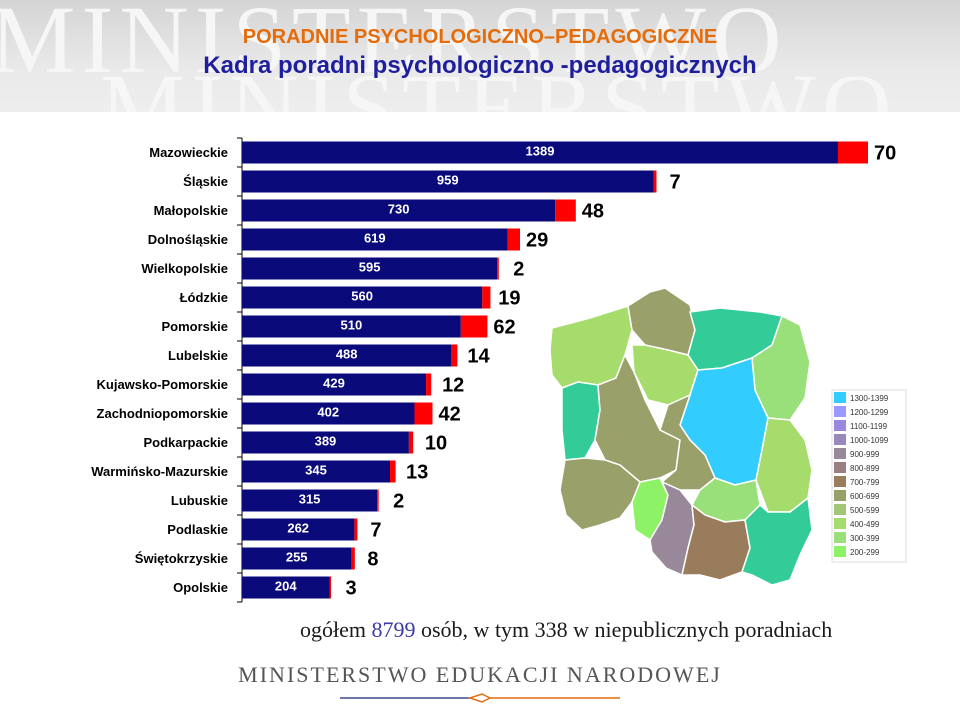 The width and height of the screenshot is (960, 720). Describe the element at coordinates (197, 529) in the screenshot. I see `category-label: Podlaskie` at that location.